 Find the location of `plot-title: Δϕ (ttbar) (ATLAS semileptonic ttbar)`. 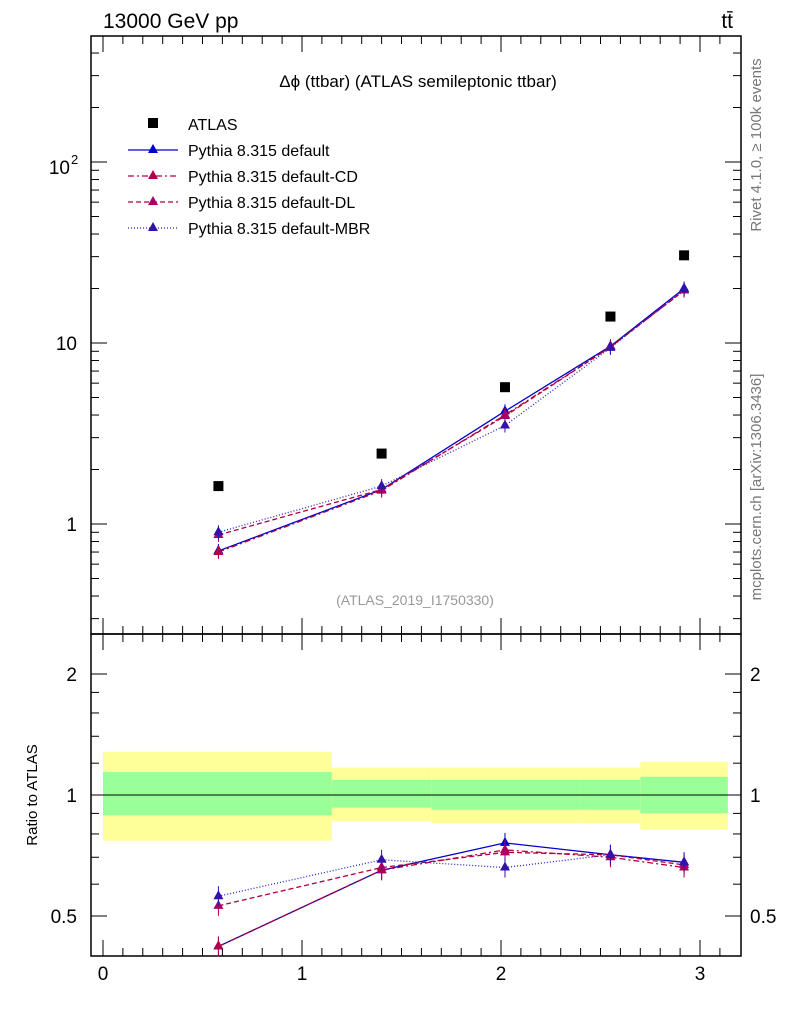

plot-title: Δϕ (ttbar) (ATLAS semileptonic ttbar) is located at coordinates (418, 81).